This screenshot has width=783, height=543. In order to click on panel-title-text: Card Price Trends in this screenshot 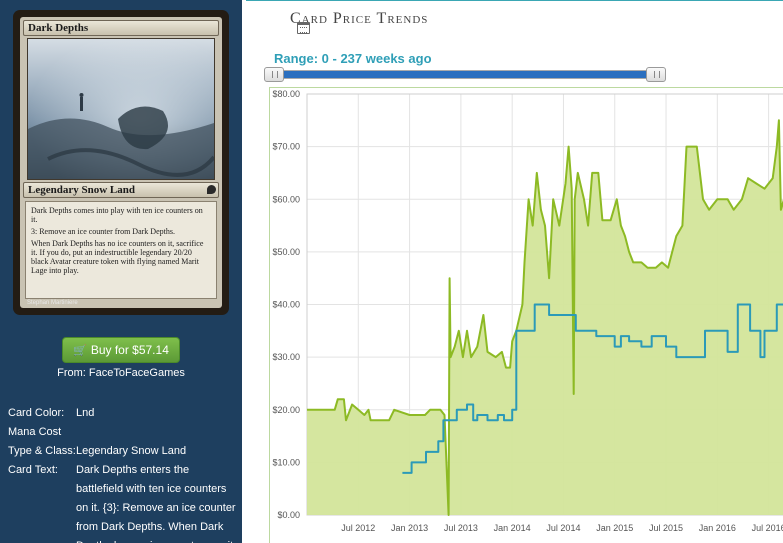, I will do `click(359, 18)`.